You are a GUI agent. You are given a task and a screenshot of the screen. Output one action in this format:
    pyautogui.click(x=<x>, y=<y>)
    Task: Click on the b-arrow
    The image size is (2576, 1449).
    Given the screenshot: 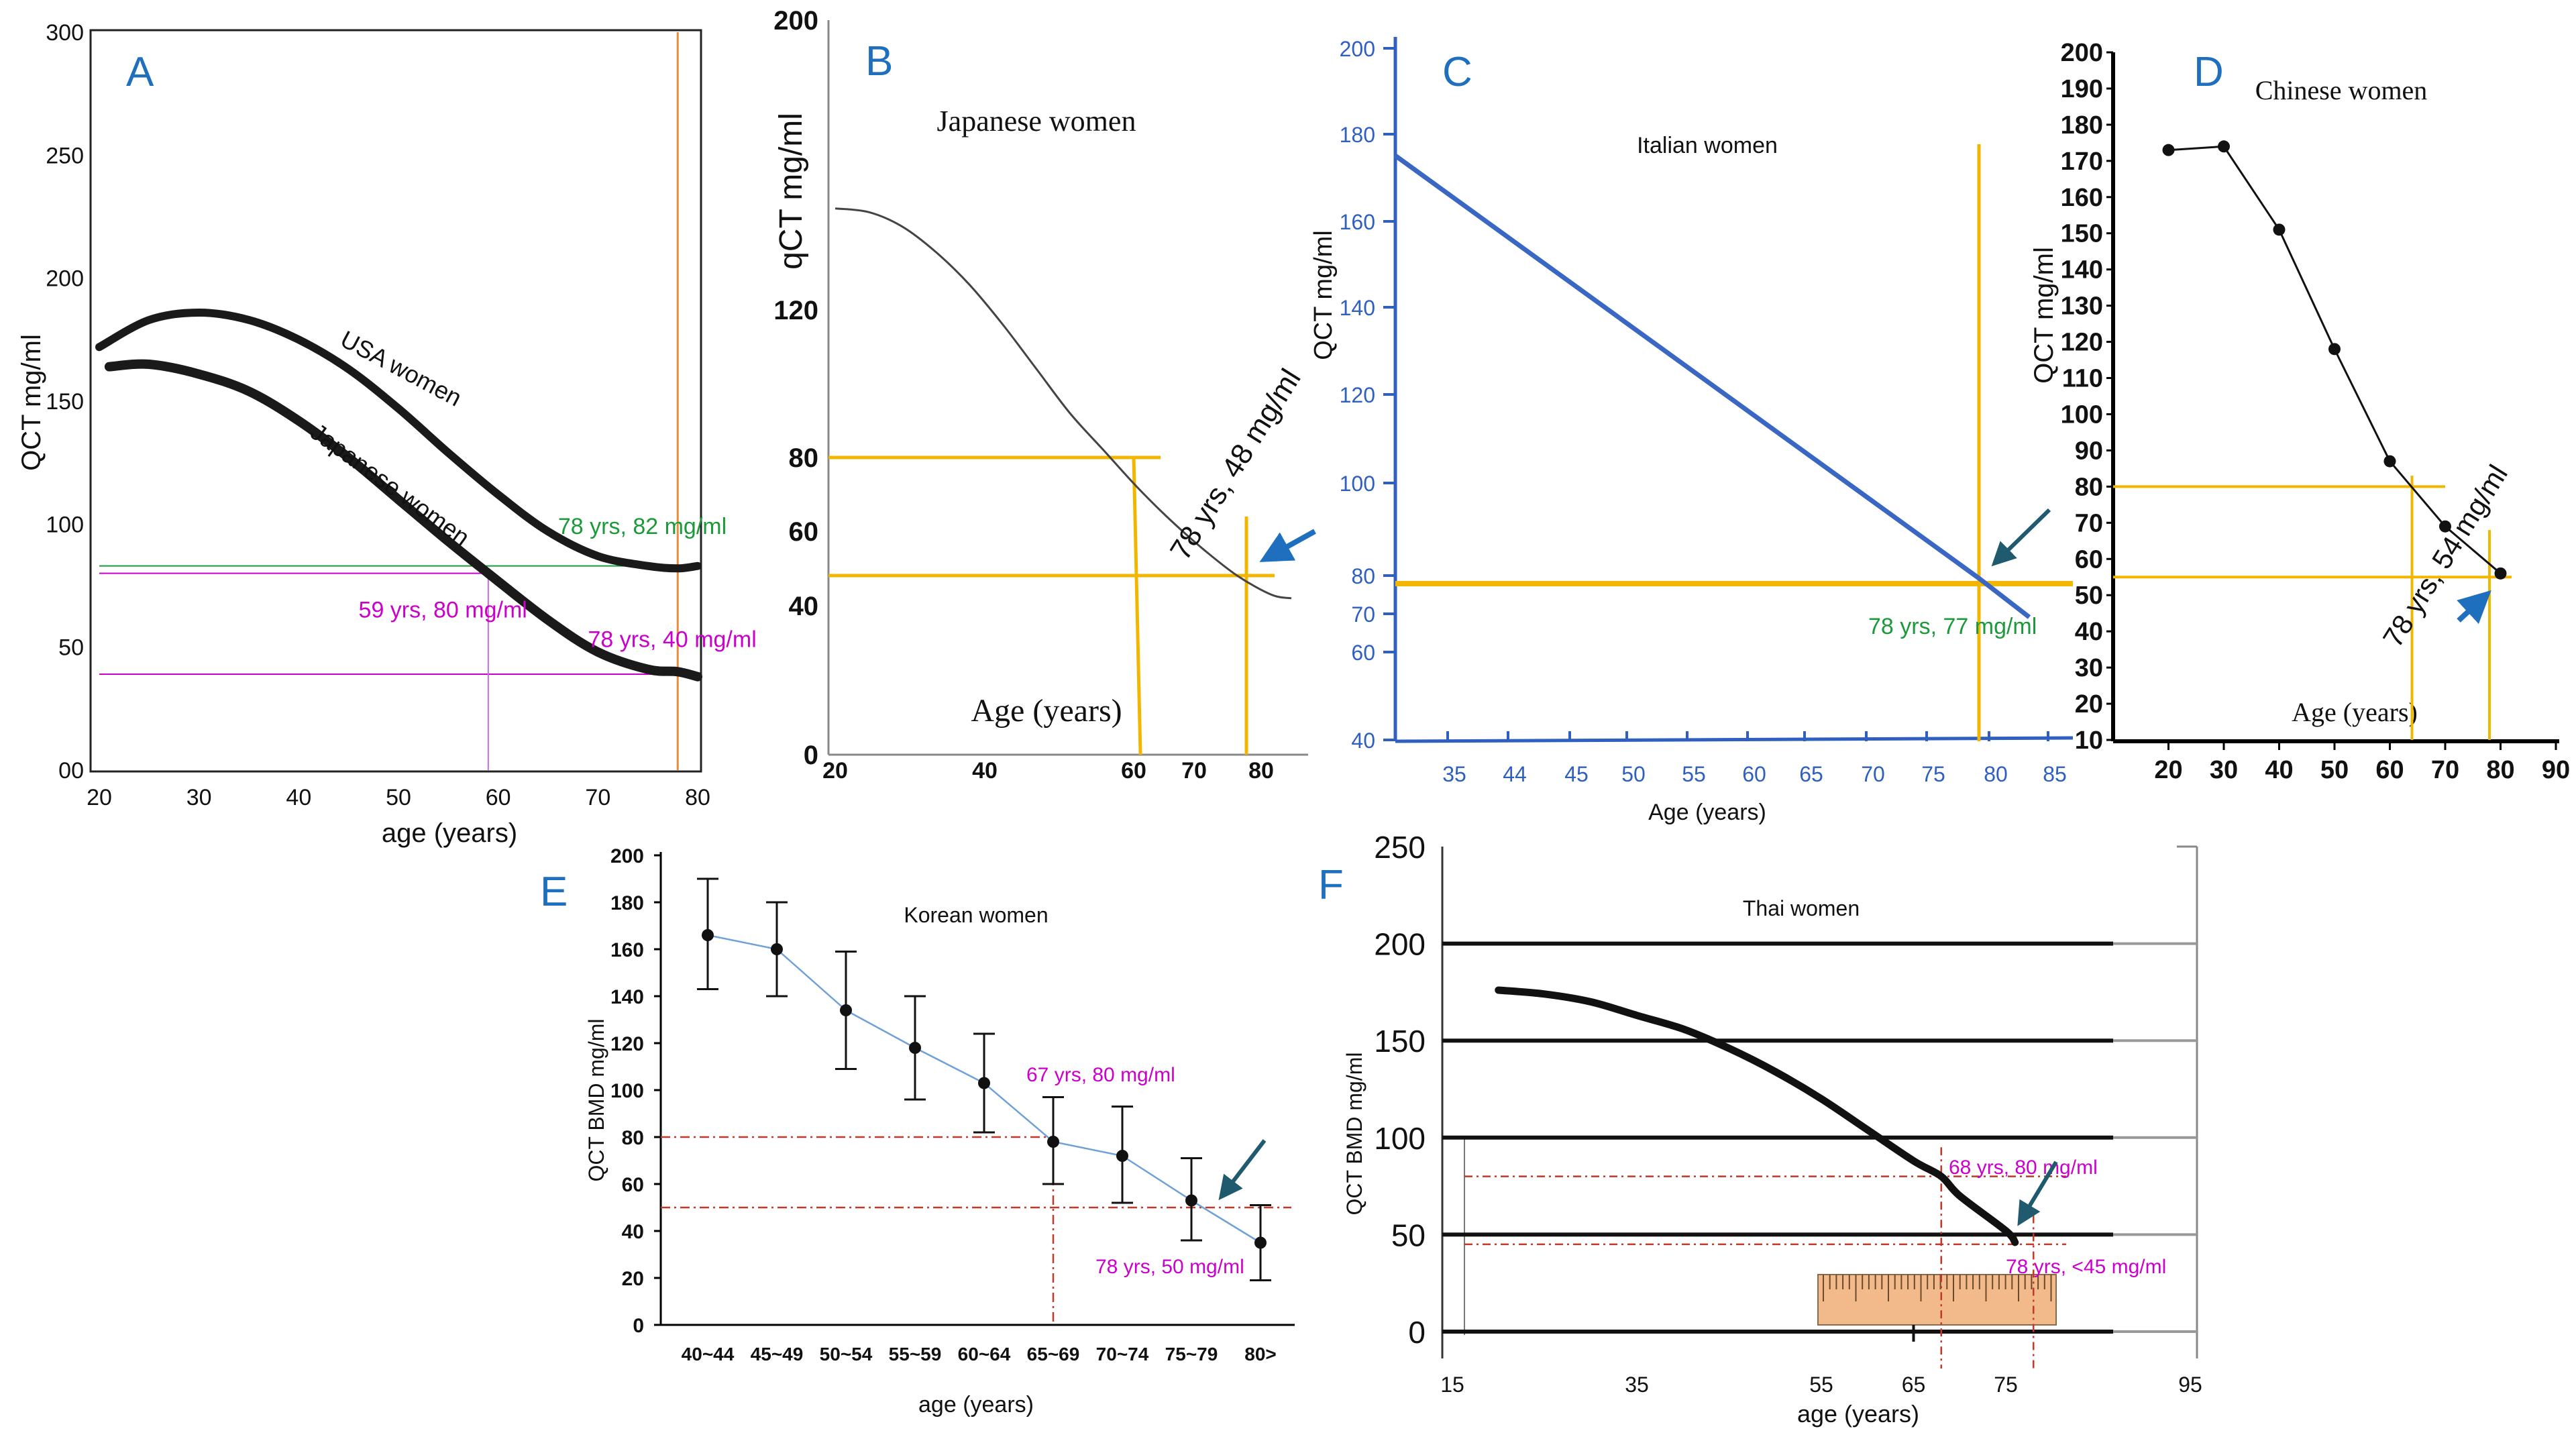 What is the action you would take?
    pyautogui.click(x=1287, y=545)
    